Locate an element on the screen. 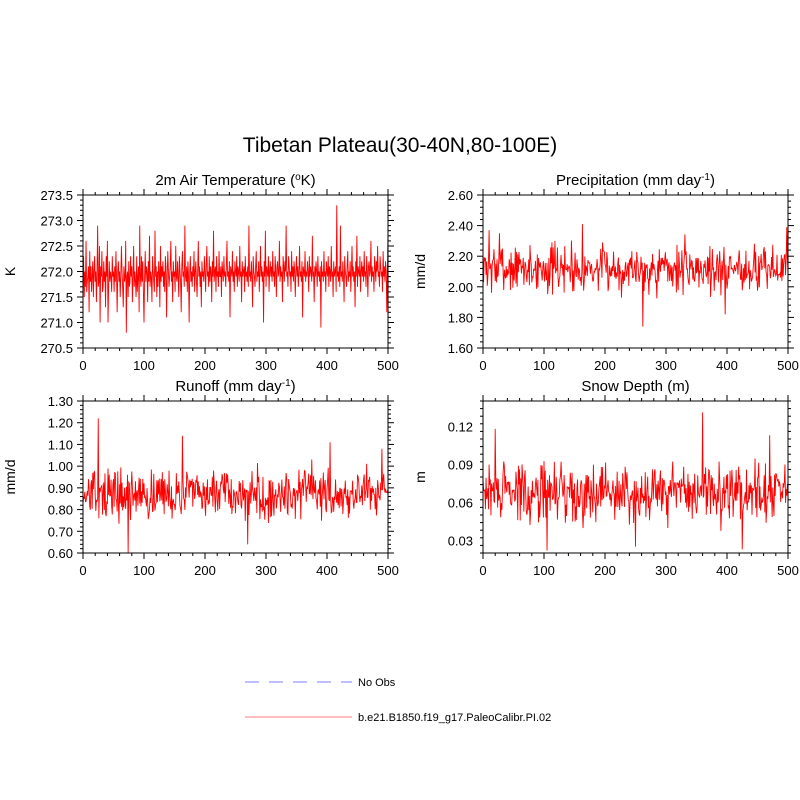 This screenshot has width=800, height=800. panel-1-series-line is located at coordinates (235, 269).